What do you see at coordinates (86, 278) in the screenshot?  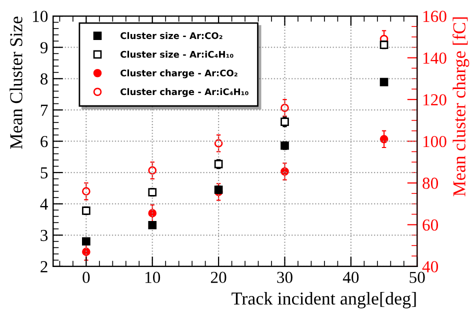 I see `x-tick-label: 0` at bounding box center [86, 278].